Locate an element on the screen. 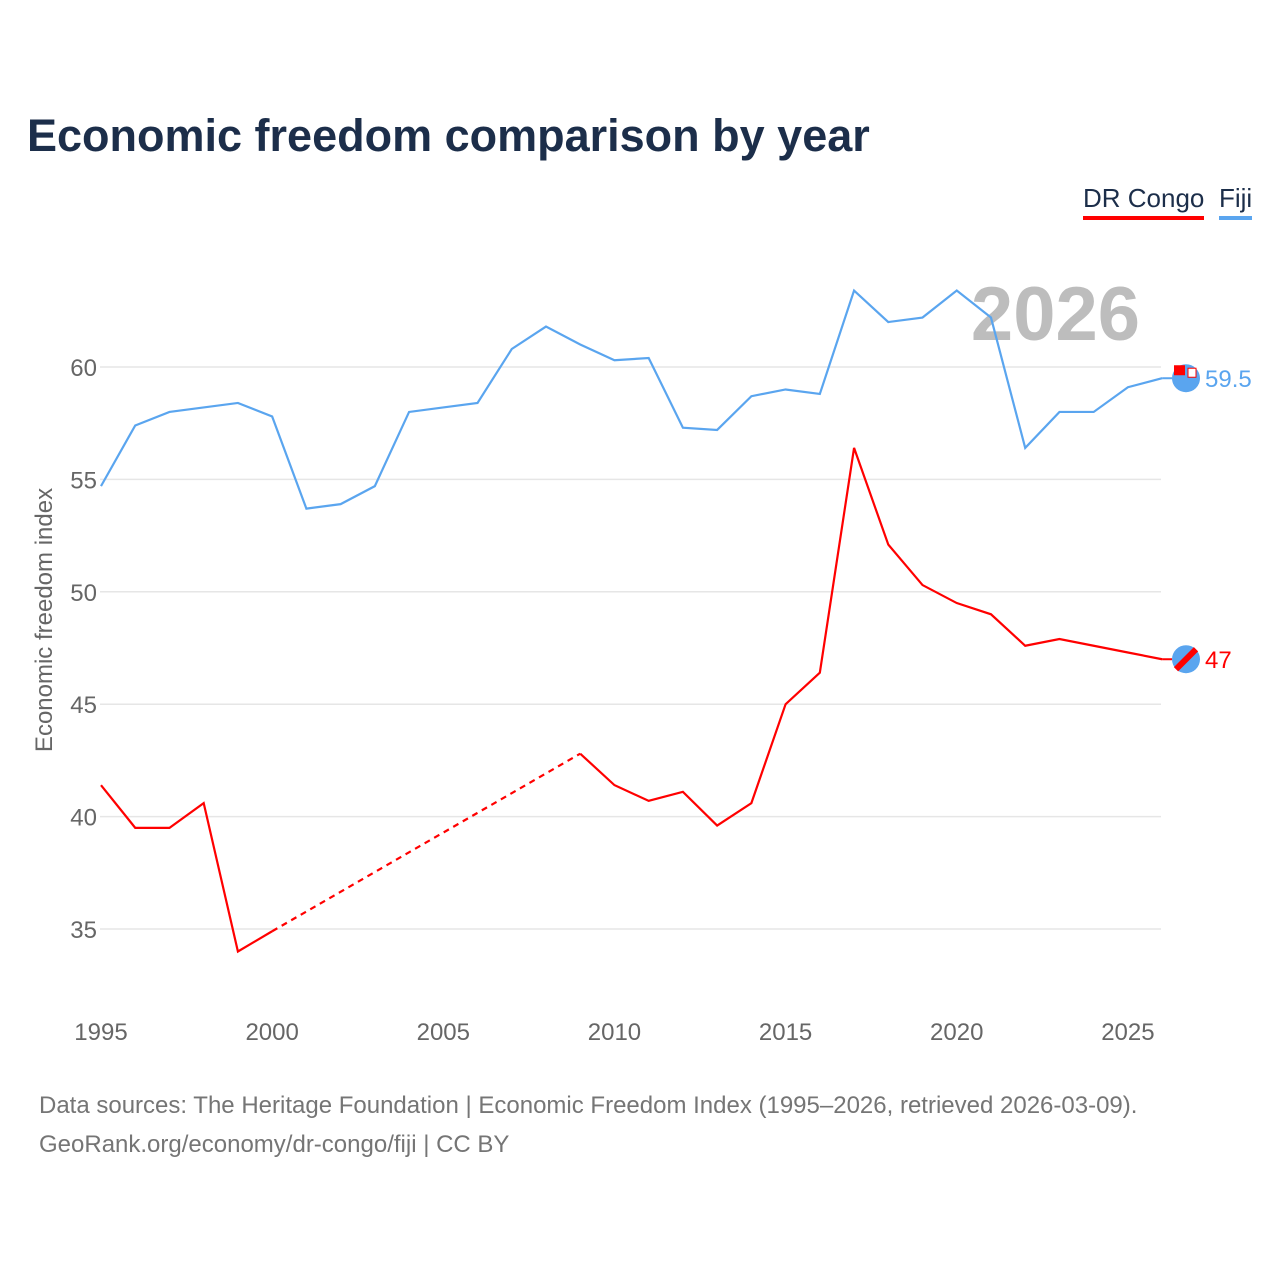 The image size is (1280, 1280). x-tick-label: 2020 is located at coordinates (956, 1032).